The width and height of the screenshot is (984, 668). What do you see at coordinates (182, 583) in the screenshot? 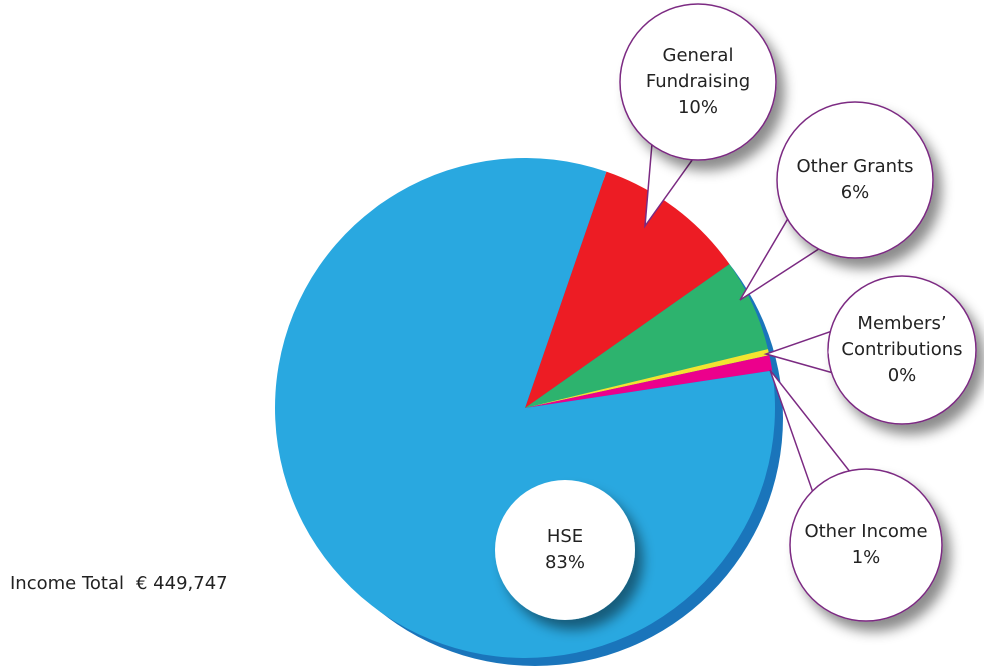
I see `total-value: € 449,747` at bounding box center [182, 583].